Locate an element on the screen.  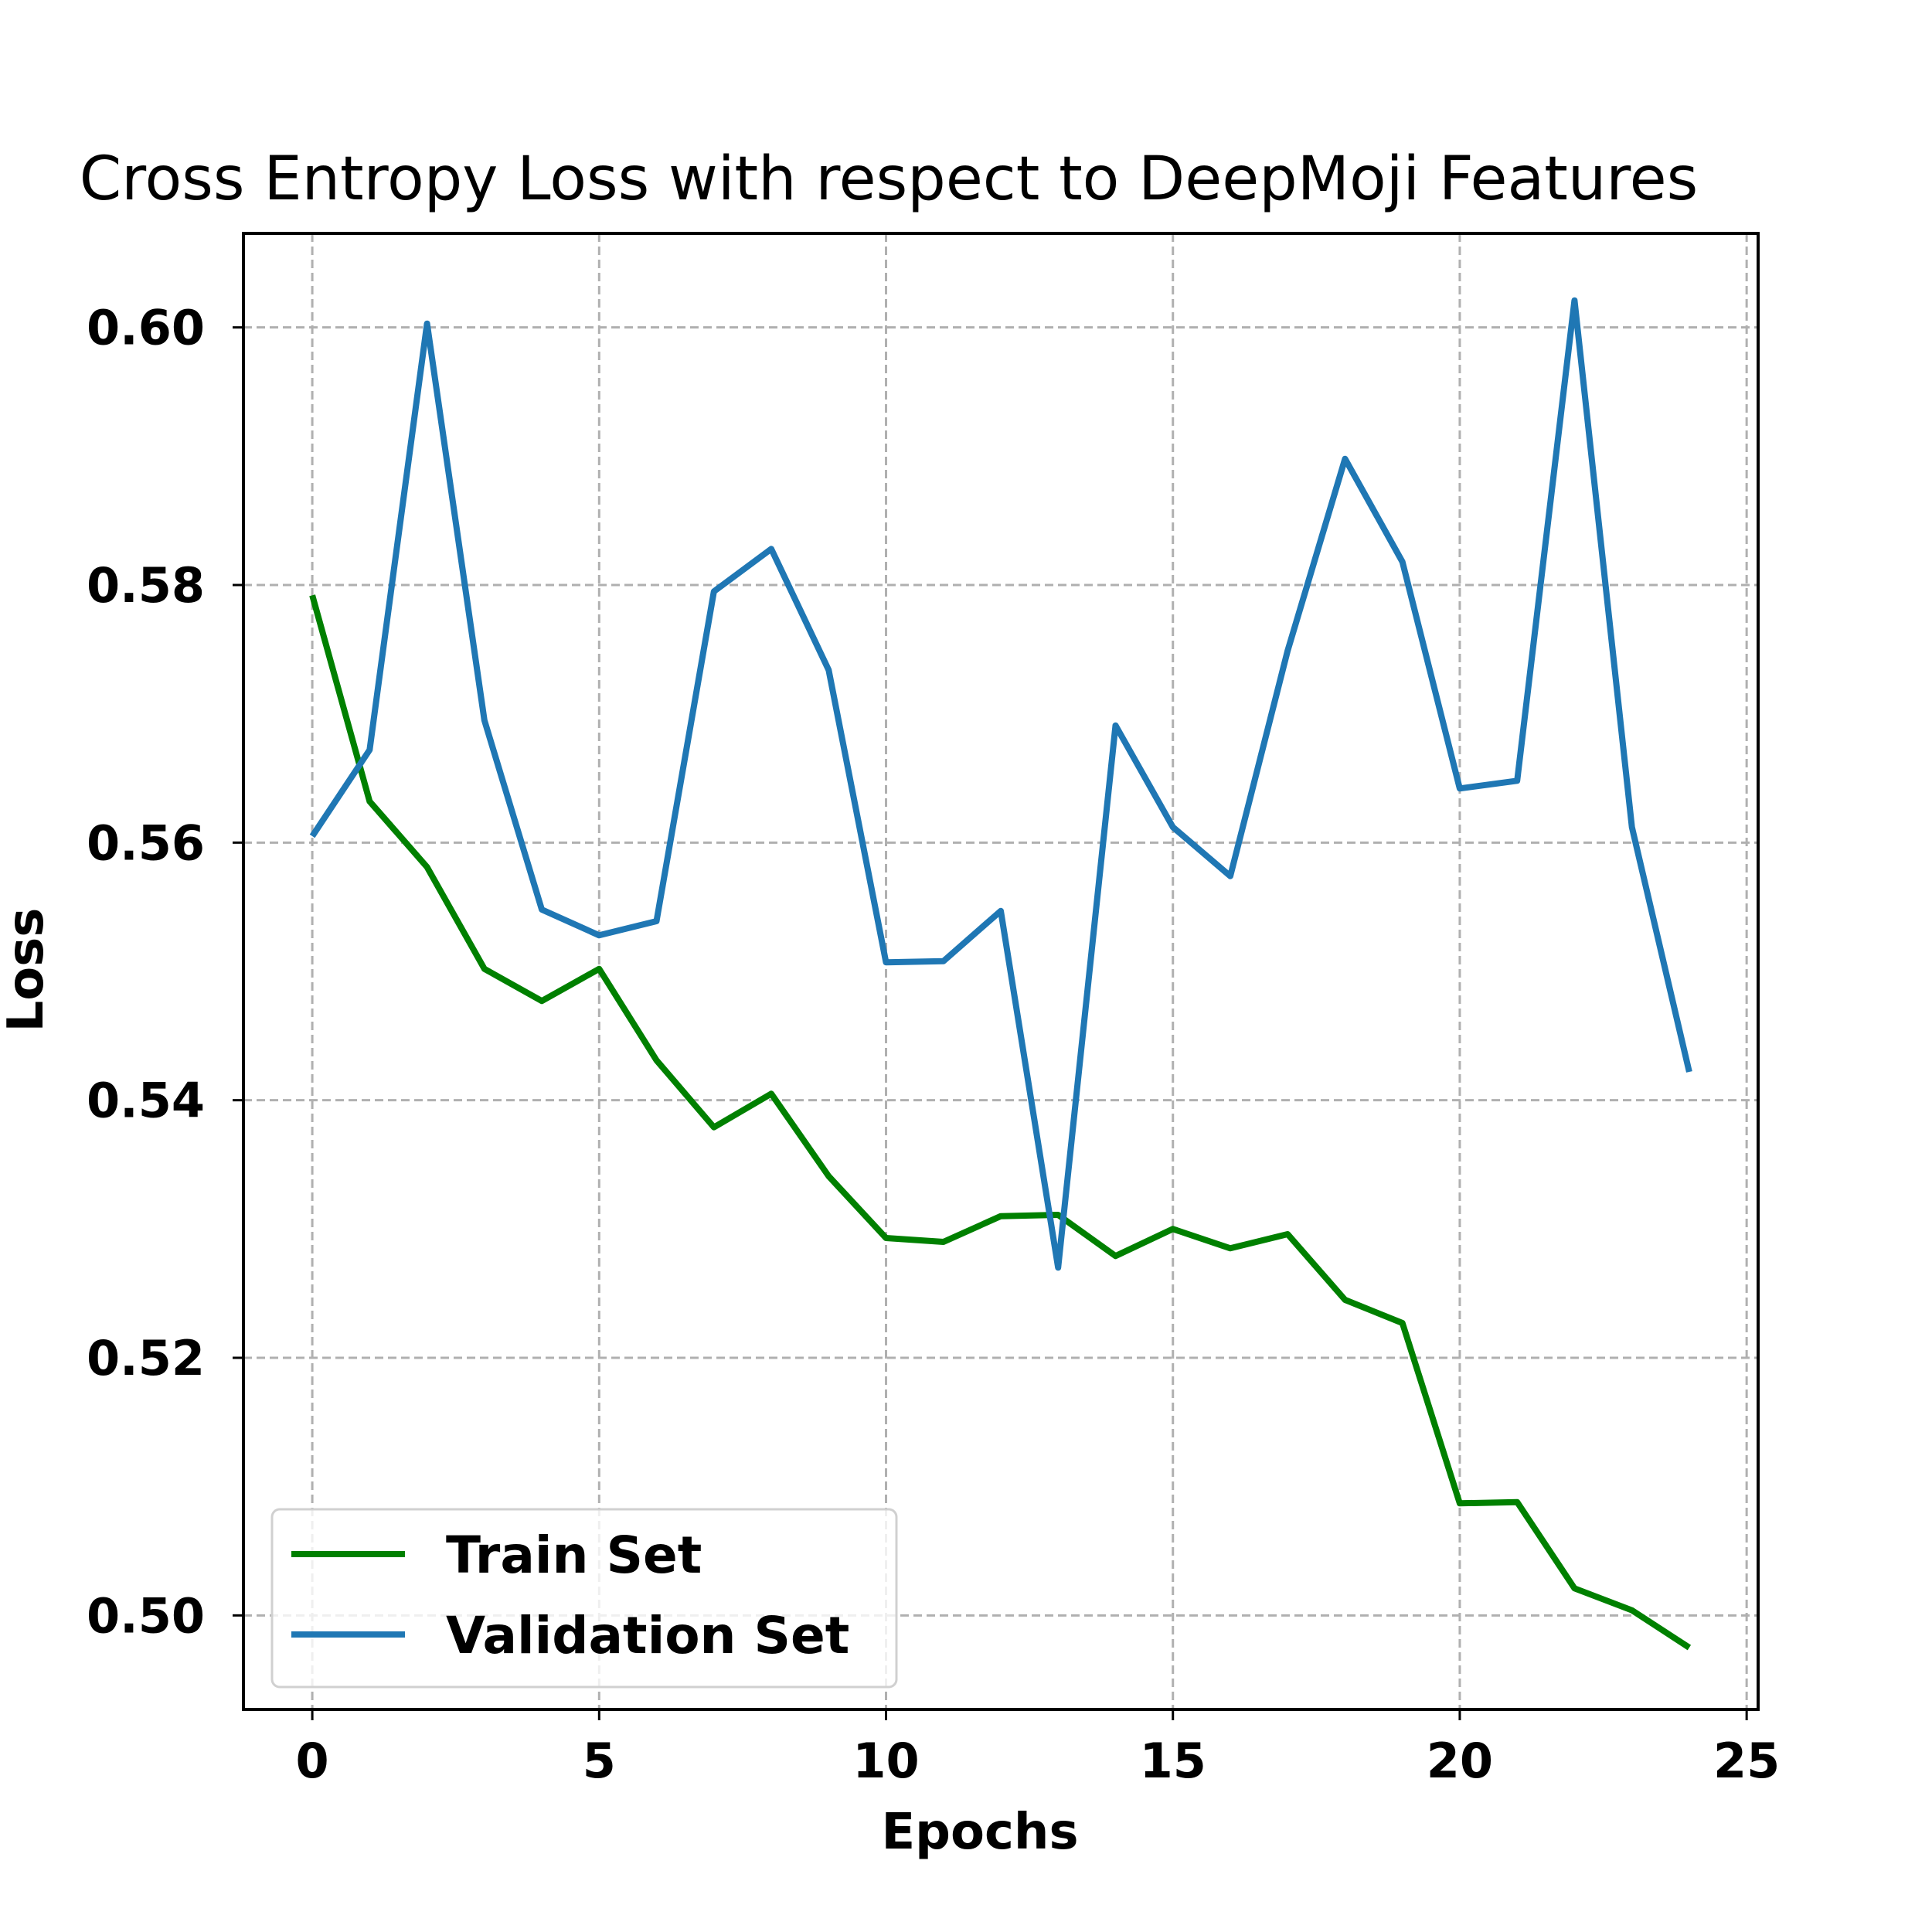
x-axis-ticks: 0 5 10 15 20 25 is located at coordinates (1038, 1749).